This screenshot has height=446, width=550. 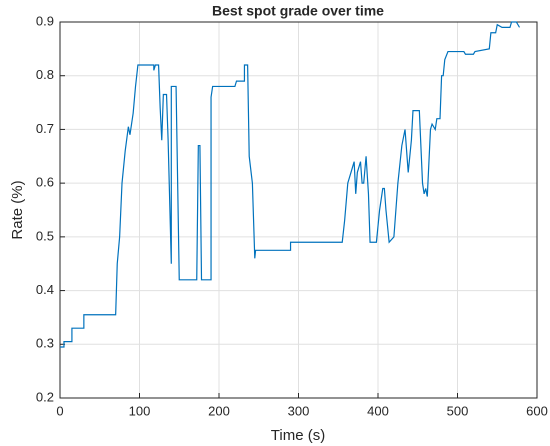 What do you see at coordinates (45, 235) in the screenshot?
I see `y-tick-label: 0.5` at bounding box center [45, 235].